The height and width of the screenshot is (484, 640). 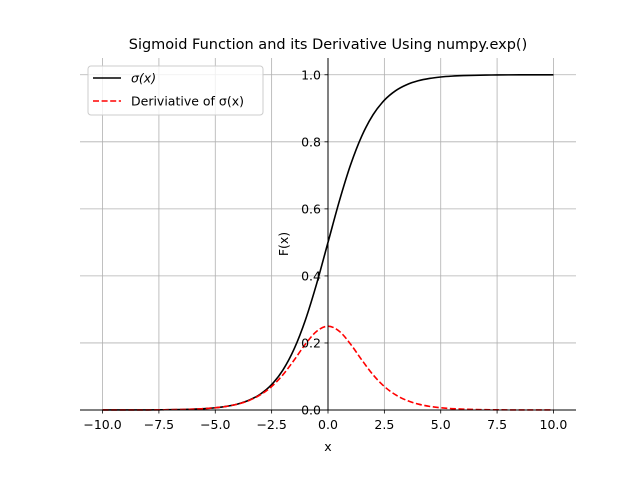 I want to click on x-tick-label: −7.5, so click(x=159, y=424).